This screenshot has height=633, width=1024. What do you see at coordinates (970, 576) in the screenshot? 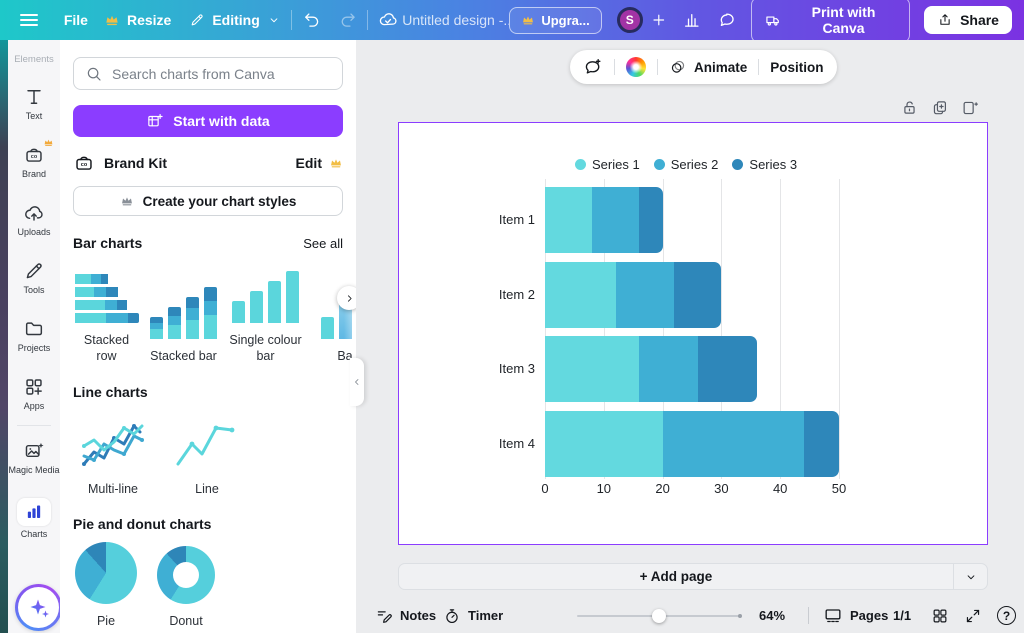
I see `add-page-expand-button` at bounding box center [970, 576].